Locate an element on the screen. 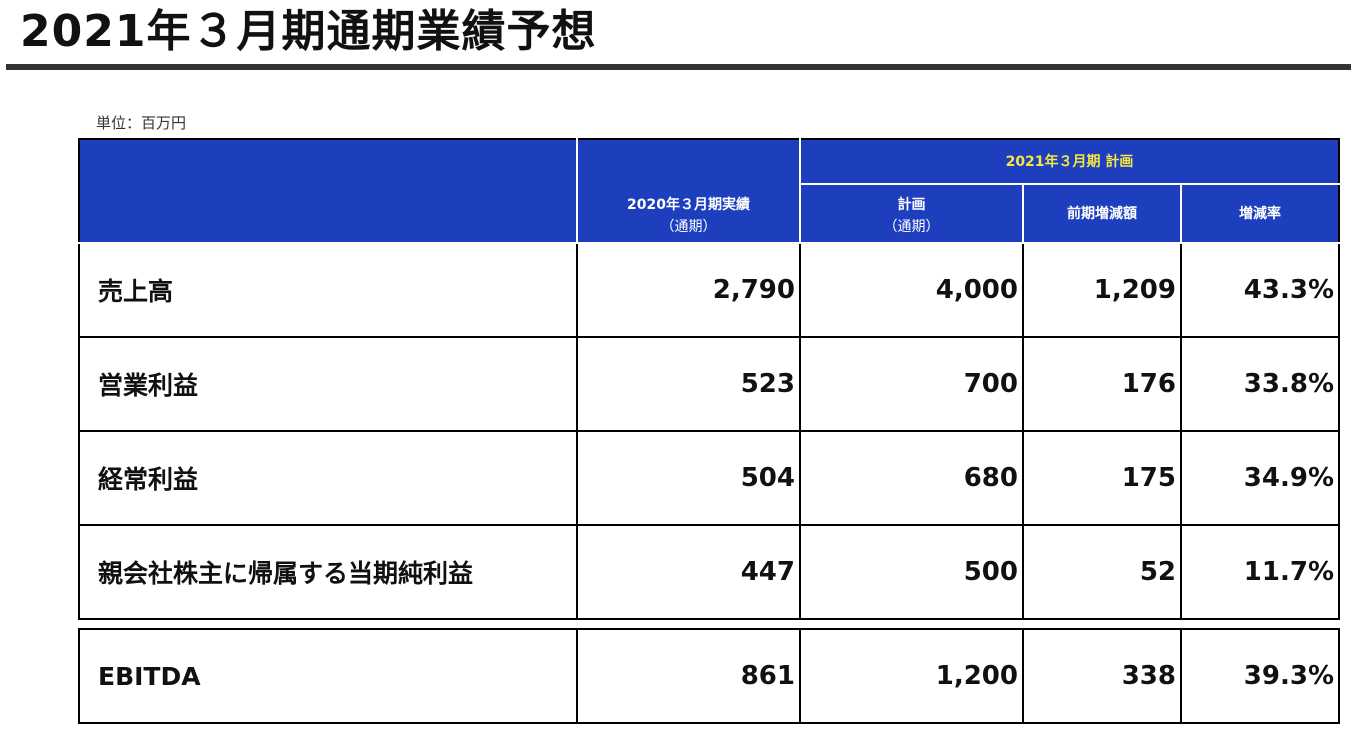 This screenshot has width=1351, height=741. header-rate: 増減率 is located at coordinates (1260, 213).